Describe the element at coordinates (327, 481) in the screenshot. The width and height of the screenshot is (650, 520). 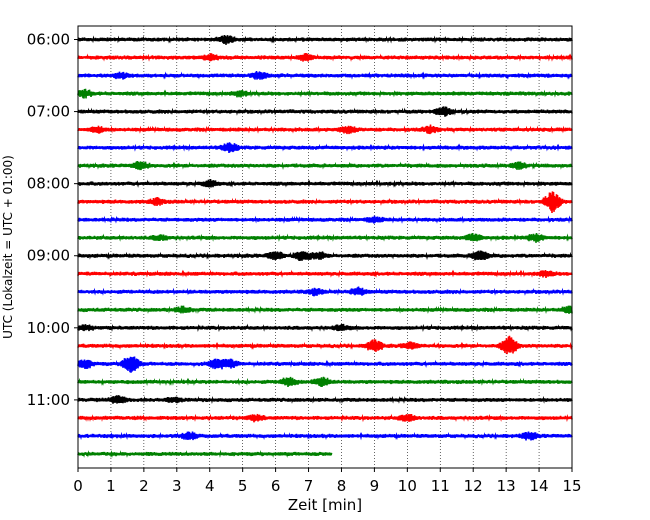
I see `x-axis: 0 1 2 3 4 5 6 7 8 9 10 11 12 13 14 15` at that location.